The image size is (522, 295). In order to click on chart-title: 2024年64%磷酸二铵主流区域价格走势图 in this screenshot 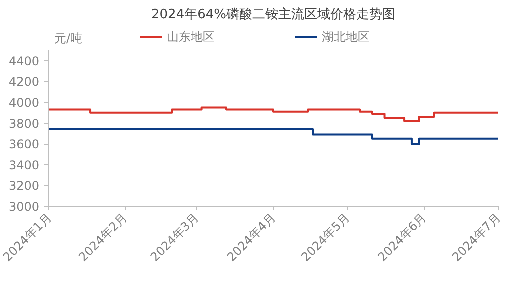, I will do `click(274, 14)`.